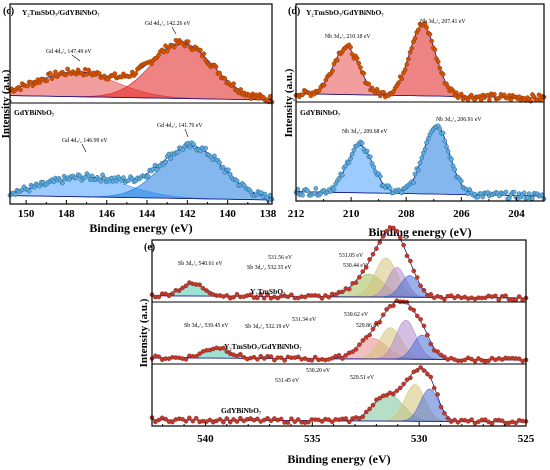  What do you see at coordinates (26, 214) in the screenshot?
I see `x-tick-label: 150` at bounding box center [26, 214].